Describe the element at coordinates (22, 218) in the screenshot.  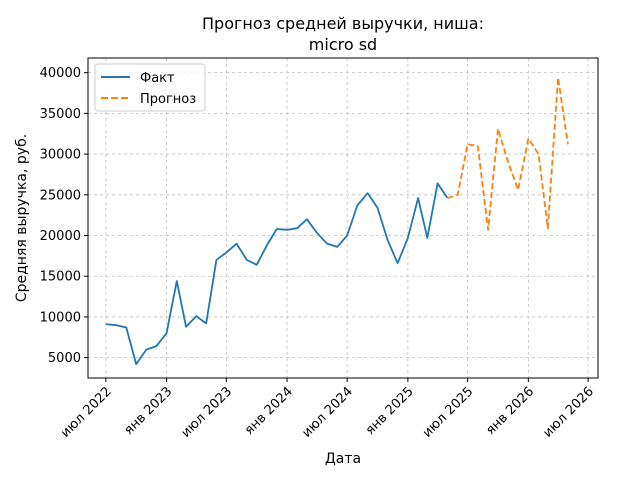
I see `y-axis-label: Средняя выручка, руб.` at that location.